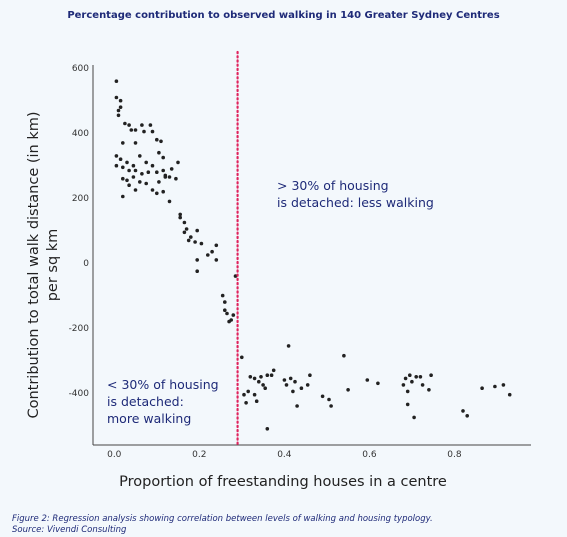 The height and width of the screenshot is (537, 567). Describe the element at coordinates (80, 134) in the screenshot. I see `y-tick-label: 400` at that location.